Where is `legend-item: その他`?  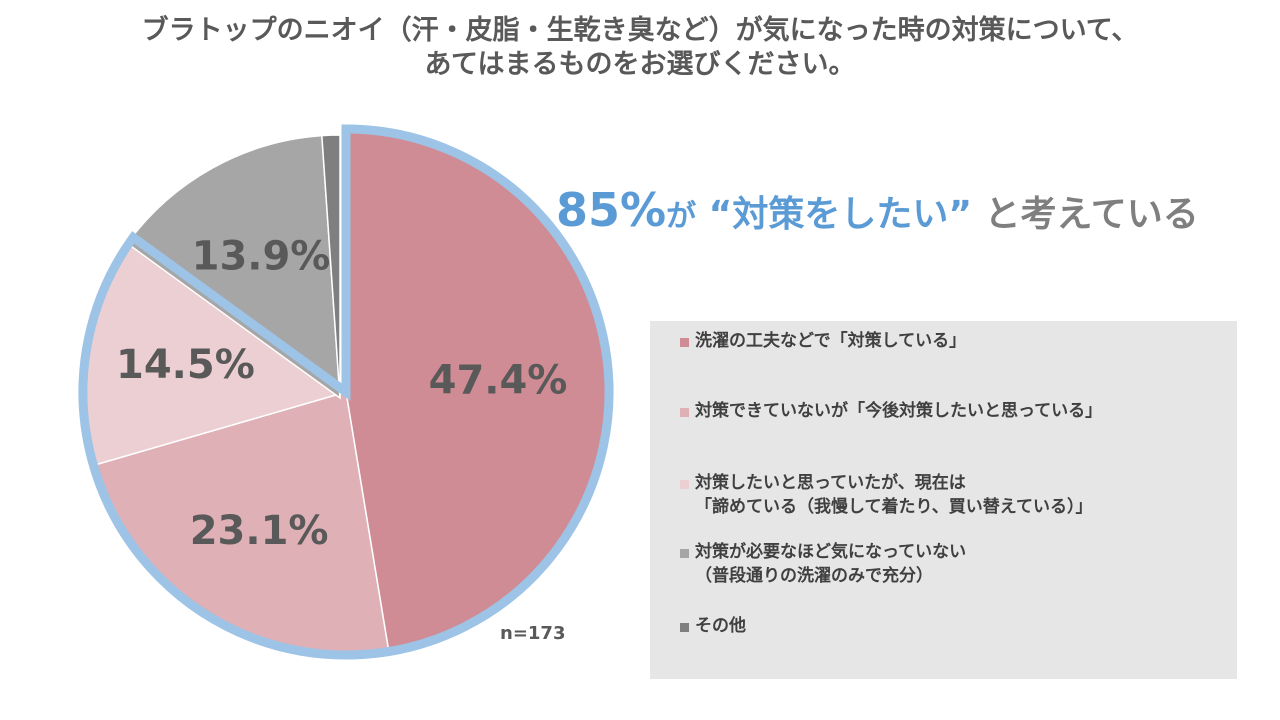
legend-item: その他 is located at coordinates (713, 626).